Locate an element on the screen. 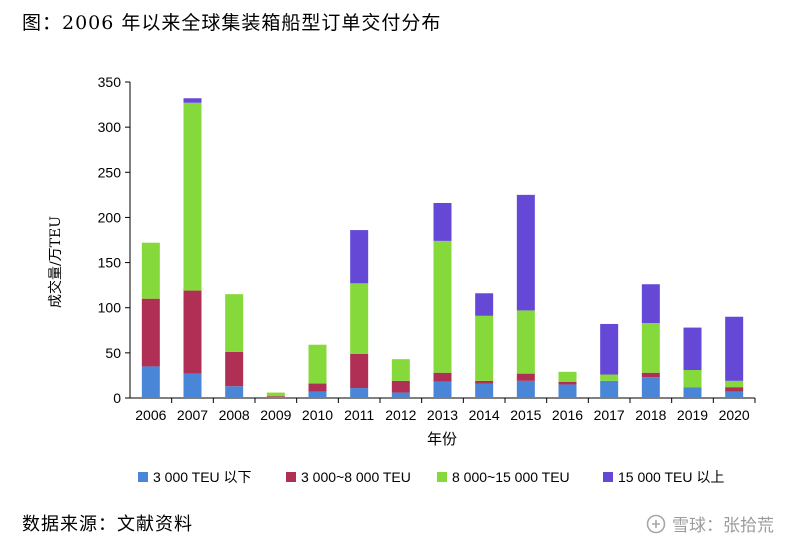 The height and width of the screenshot is (547, 800). x-tick-label: 2010 is located at coordinates (317, 415).